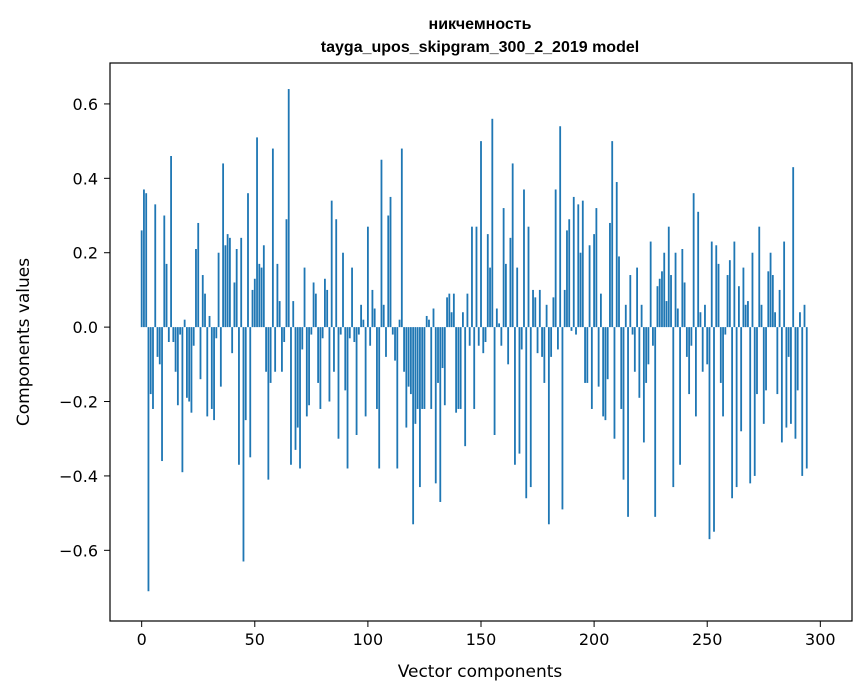 This screenshot has width=867, height=696. I want to click on x-tick-label: 50, so click(255, 639).